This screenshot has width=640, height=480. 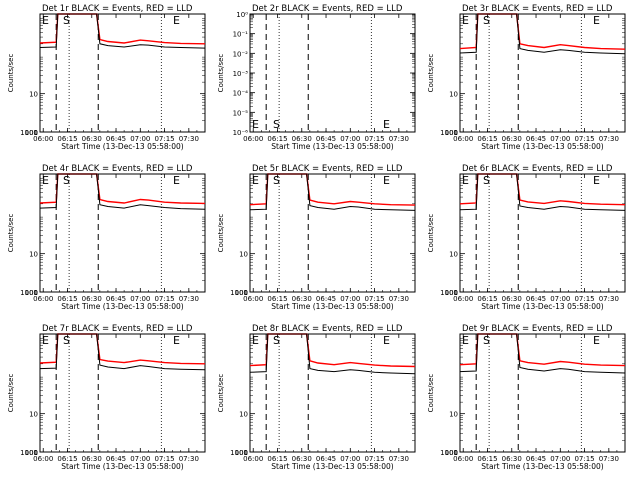 What do you see at coordinates (241, 54) in the screenshot?
I see `y-tick-label: 10⁻²` at bounding box center [241, 54].